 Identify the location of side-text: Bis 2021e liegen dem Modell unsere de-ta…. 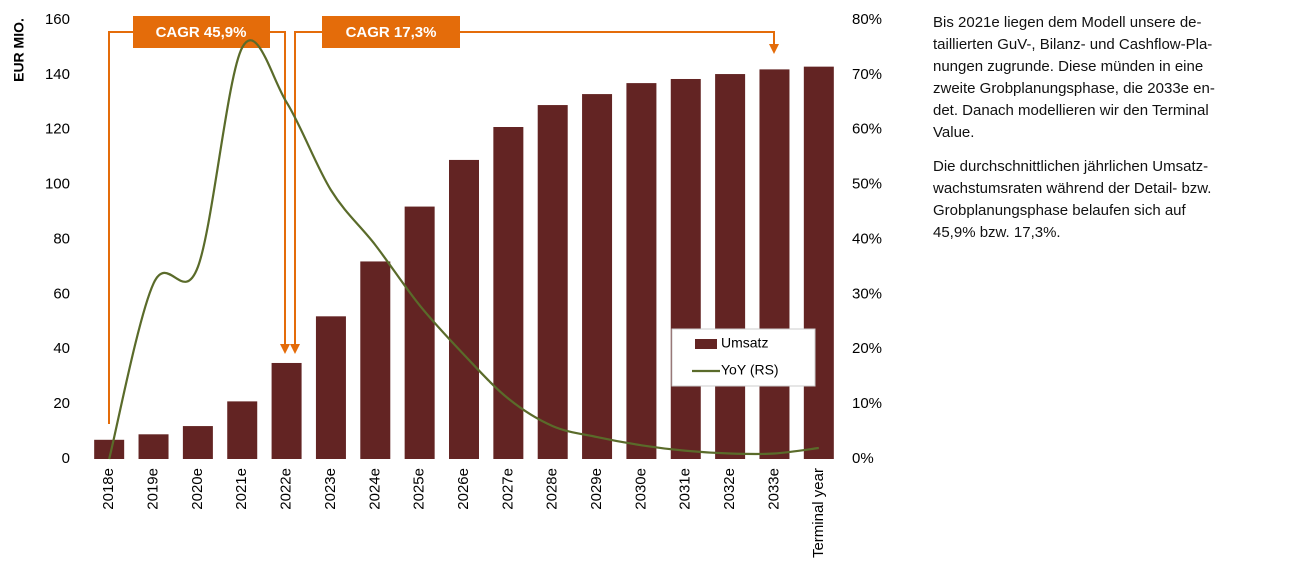
(1118, 134).